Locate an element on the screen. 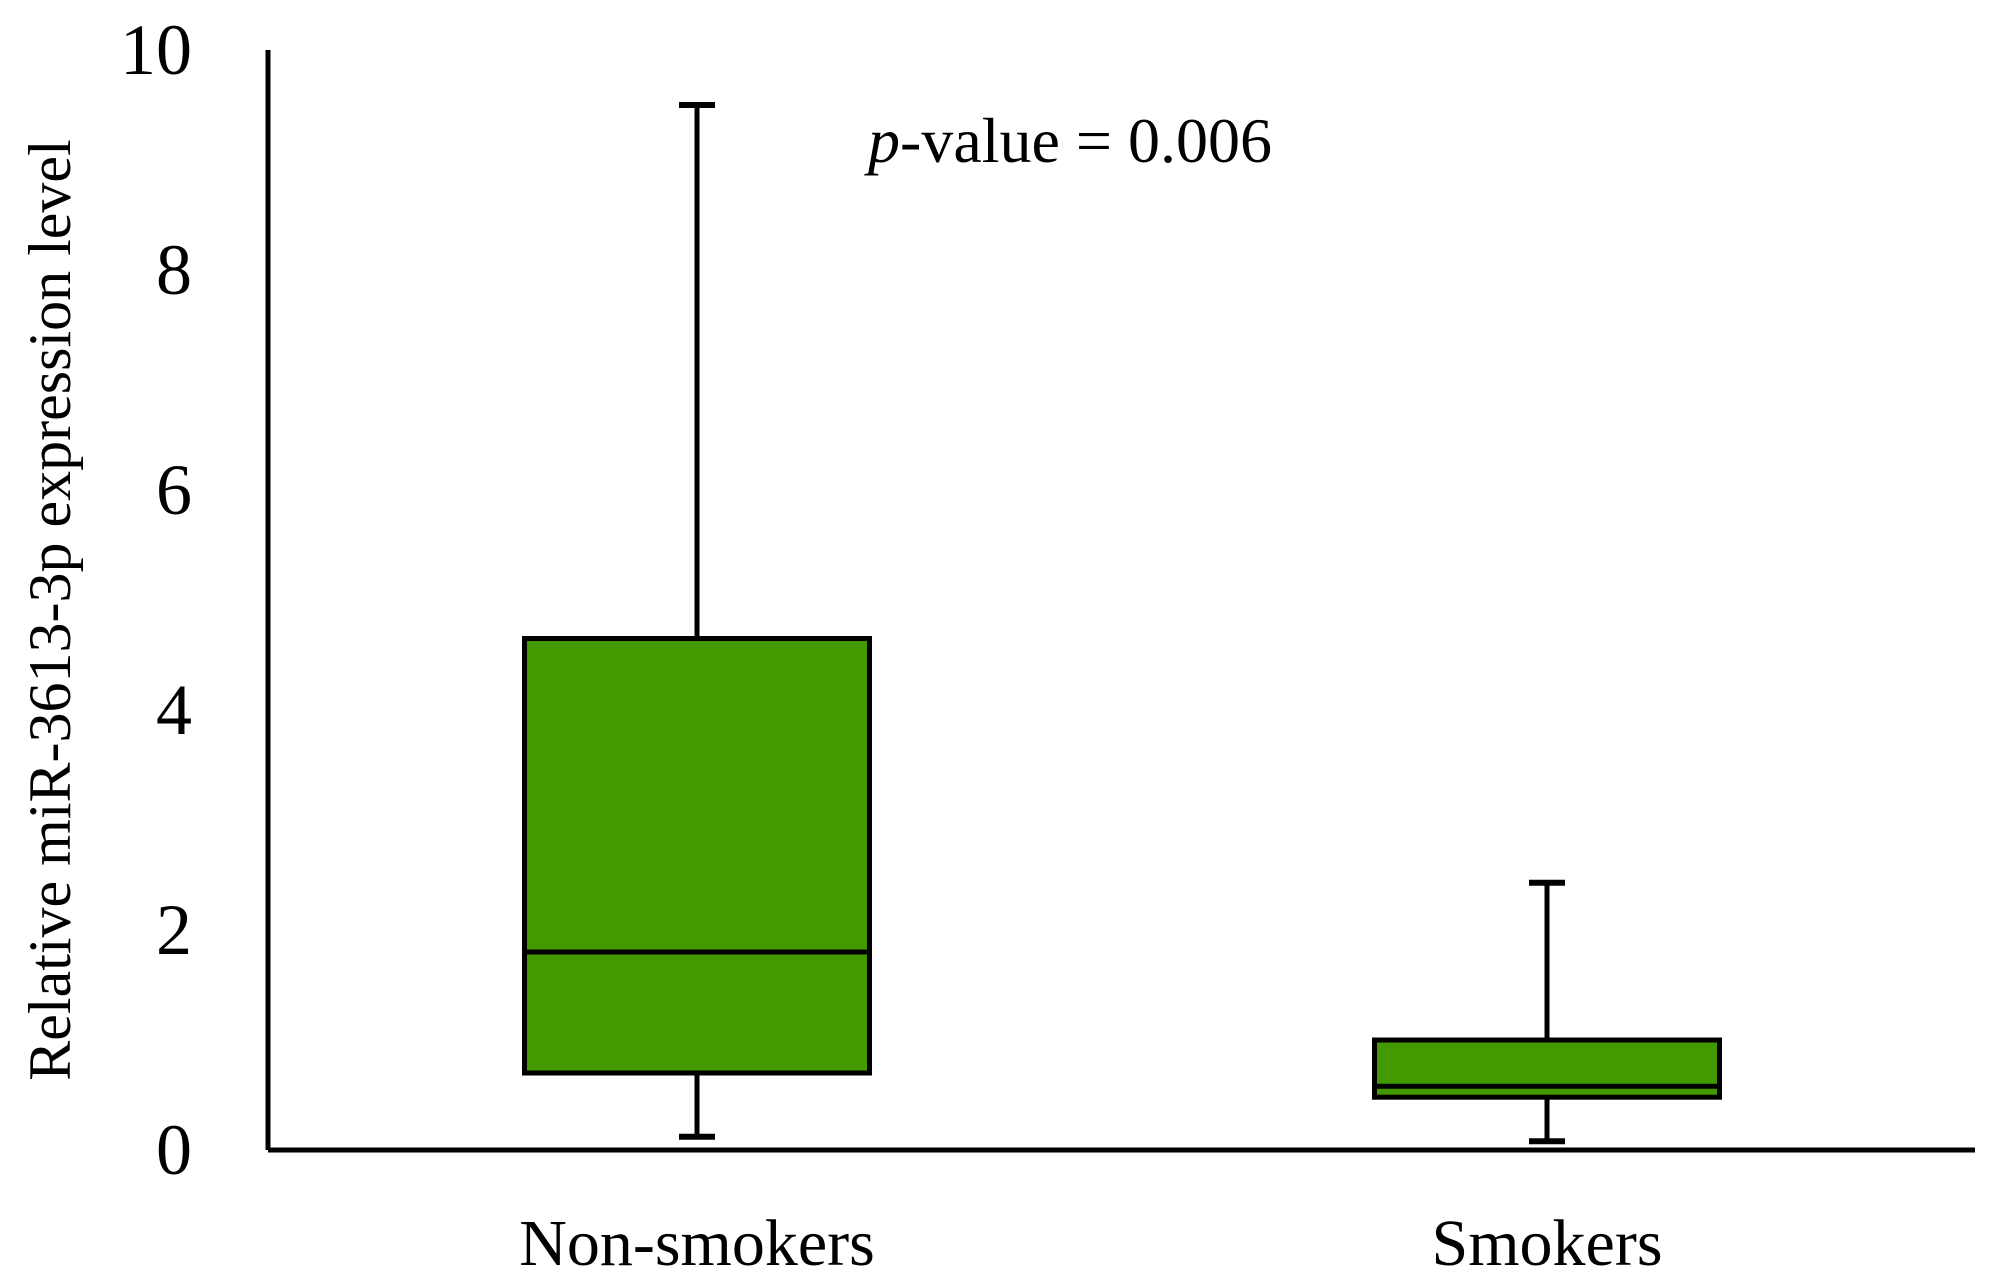  y-tick-label-4: 4 is located at coordinates (174, 710).